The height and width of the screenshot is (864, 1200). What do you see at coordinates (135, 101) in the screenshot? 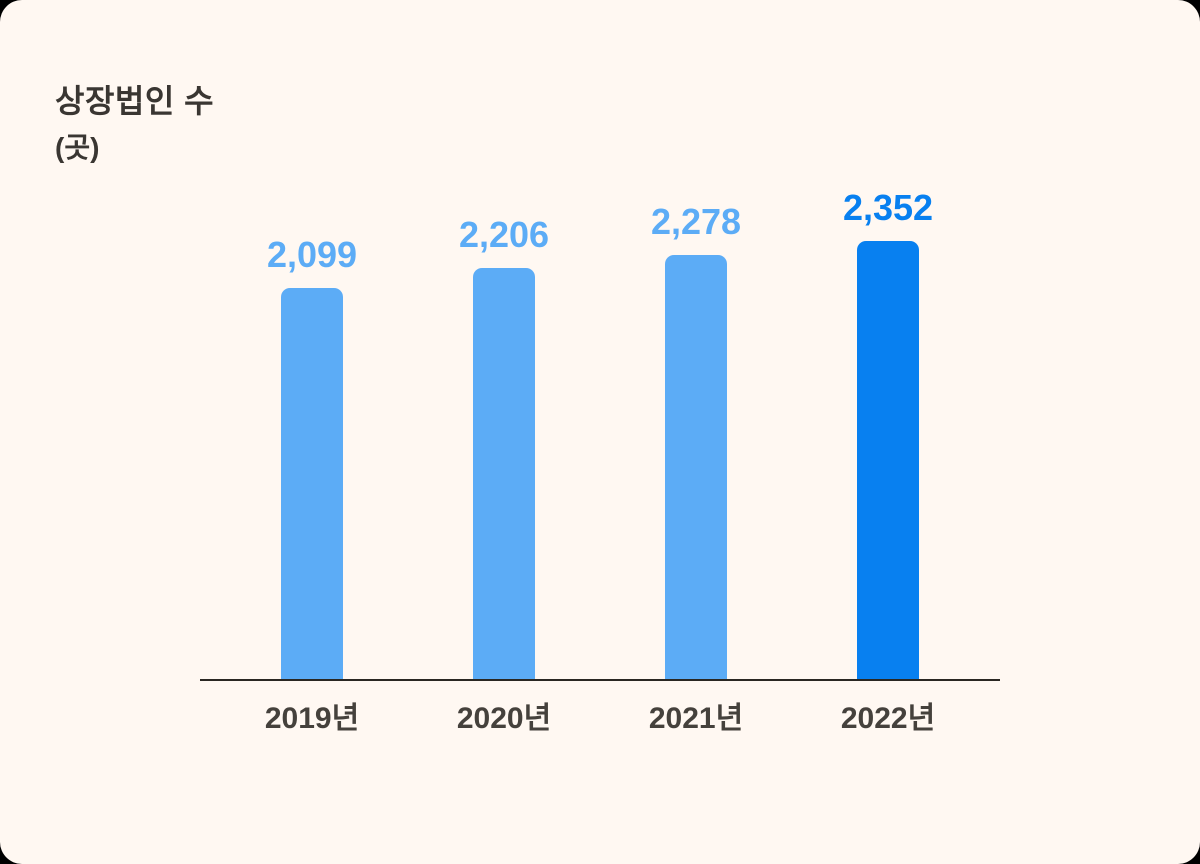
I see `chart-title: 상장법인 수` at bounding box center [135, 101].